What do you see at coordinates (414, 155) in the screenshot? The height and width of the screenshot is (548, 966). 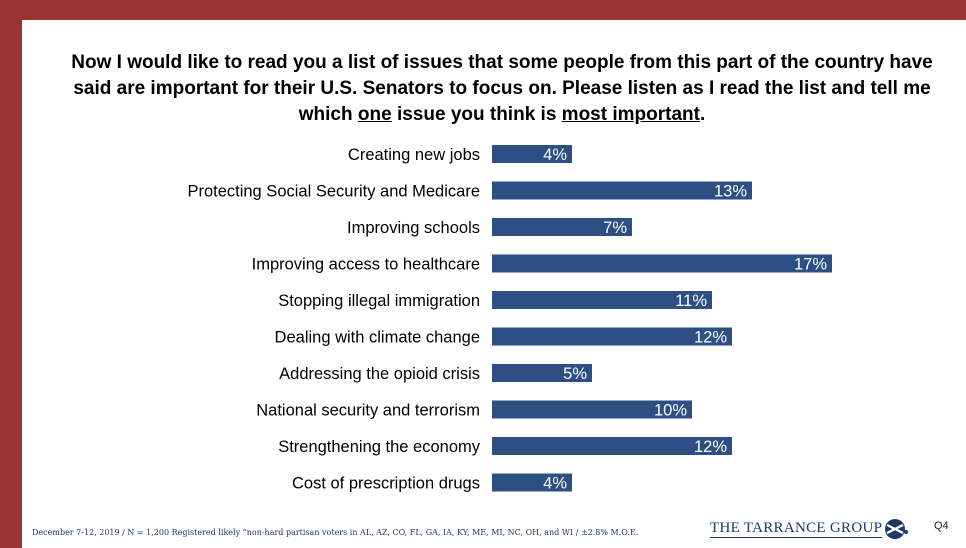 I see `category-label: Creating new jobs` at bounding box center [414, 155].